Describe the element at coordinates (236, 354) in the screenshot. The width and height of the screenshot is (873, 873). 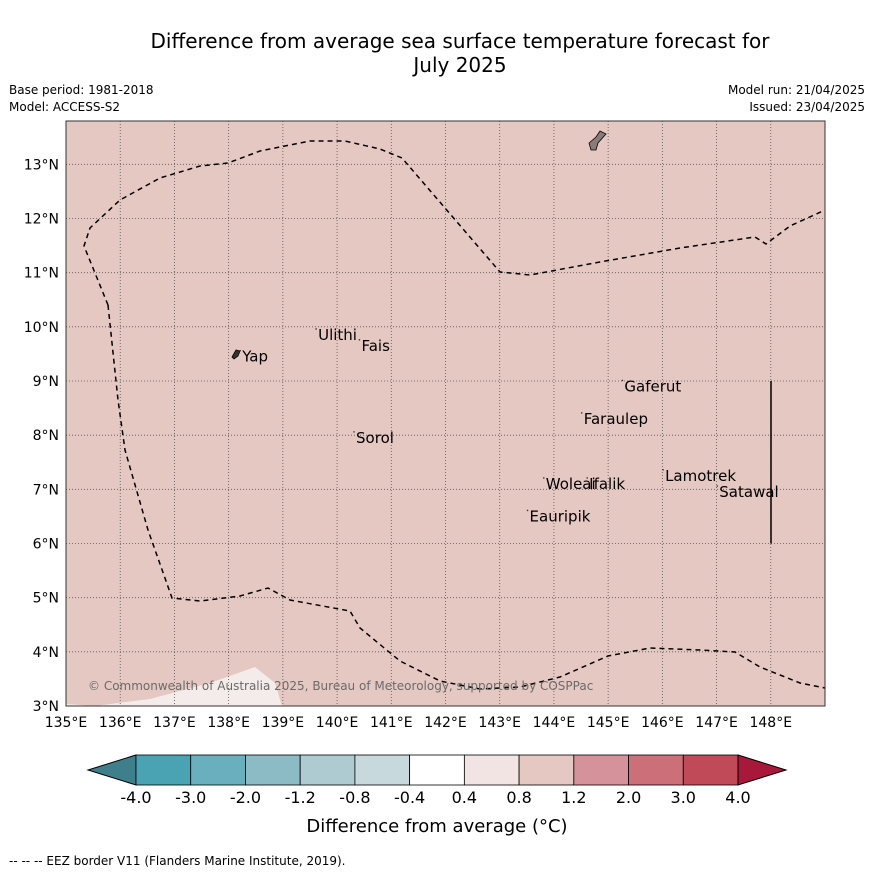
I see `yap-island` at that location.